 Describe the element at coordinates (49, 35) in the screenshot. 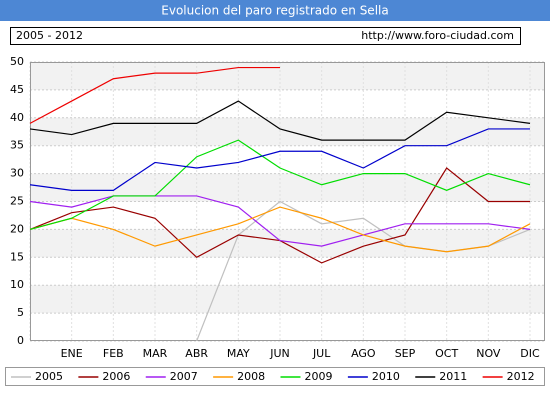

I see `subtitle: 2005 - 2012` at that location.